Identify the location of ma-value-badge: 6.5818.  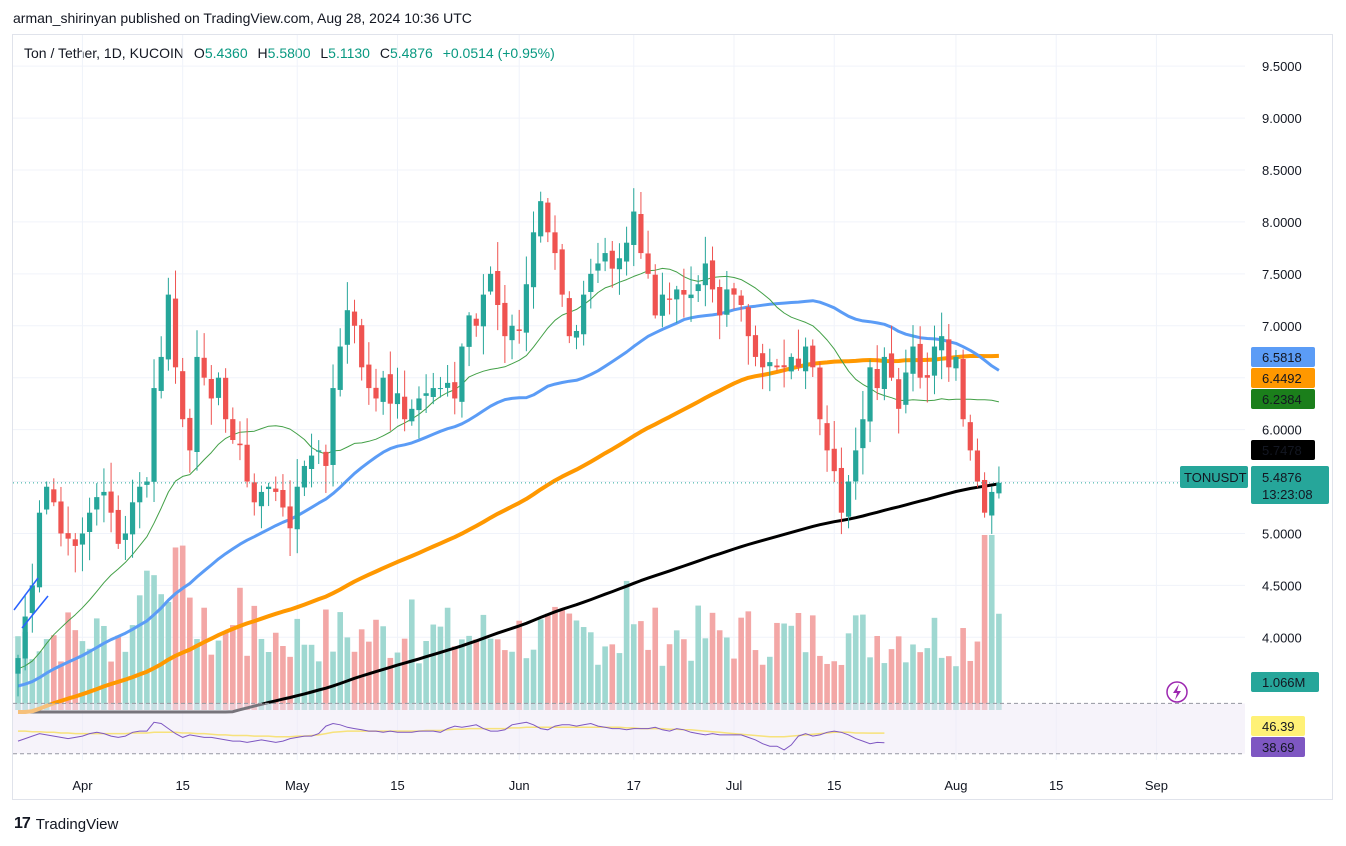
(1282, 357).